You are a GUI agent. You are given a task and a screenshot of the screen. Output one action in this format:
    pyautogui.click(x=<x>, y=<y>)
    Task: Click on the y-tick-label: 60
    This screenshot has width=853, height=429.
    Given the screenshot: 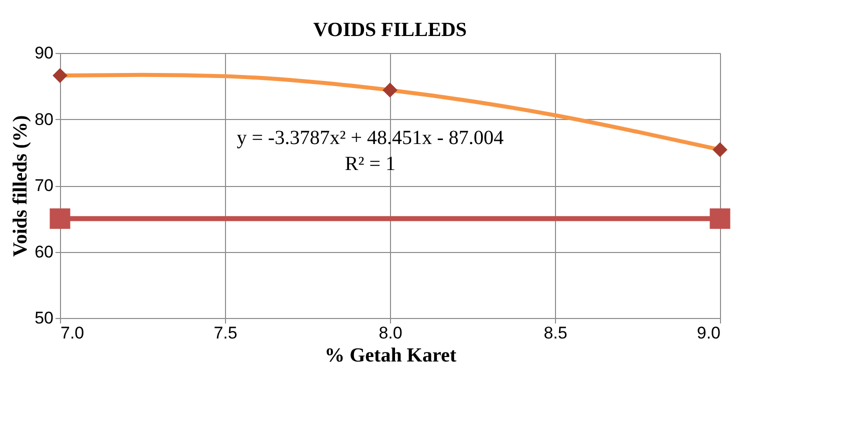 What is the action you would take?
    pyautogui.click(x=44, y=252)
    